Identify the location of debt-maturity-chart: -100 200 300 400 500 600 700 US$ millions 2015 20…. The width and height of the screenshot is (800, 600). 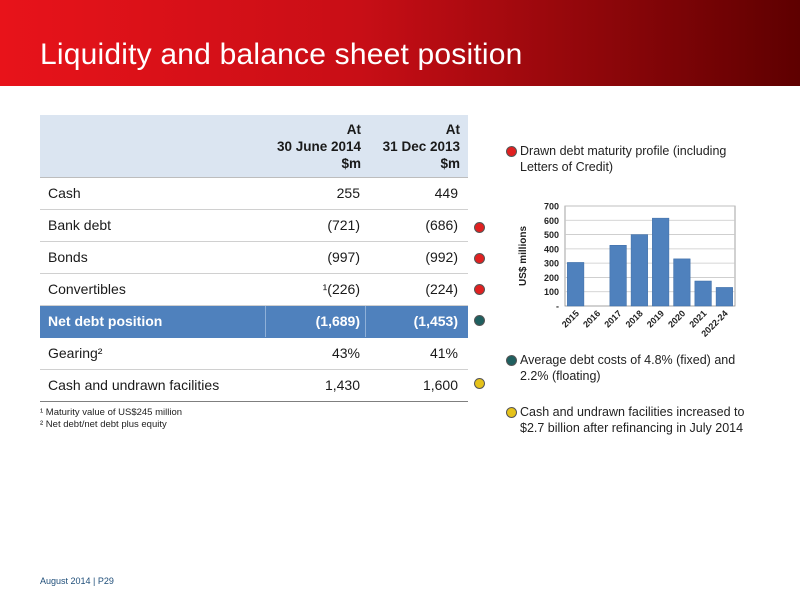
(630, 271).